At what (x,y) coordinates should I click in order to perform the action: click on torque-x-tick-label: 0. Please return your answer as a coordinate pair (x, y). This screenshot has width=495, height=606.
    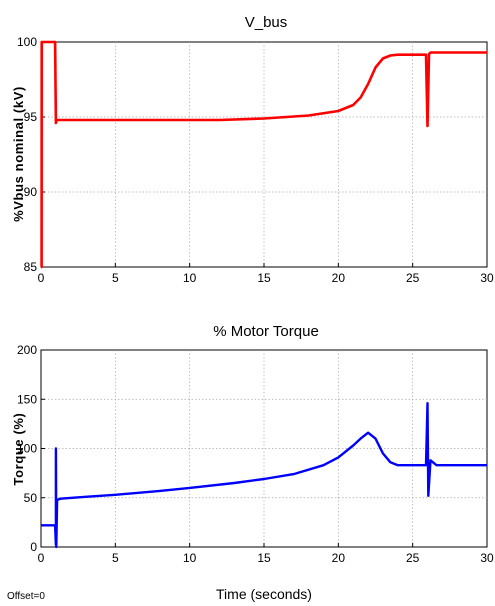
    Looking at the image, I should click on (41, 558).